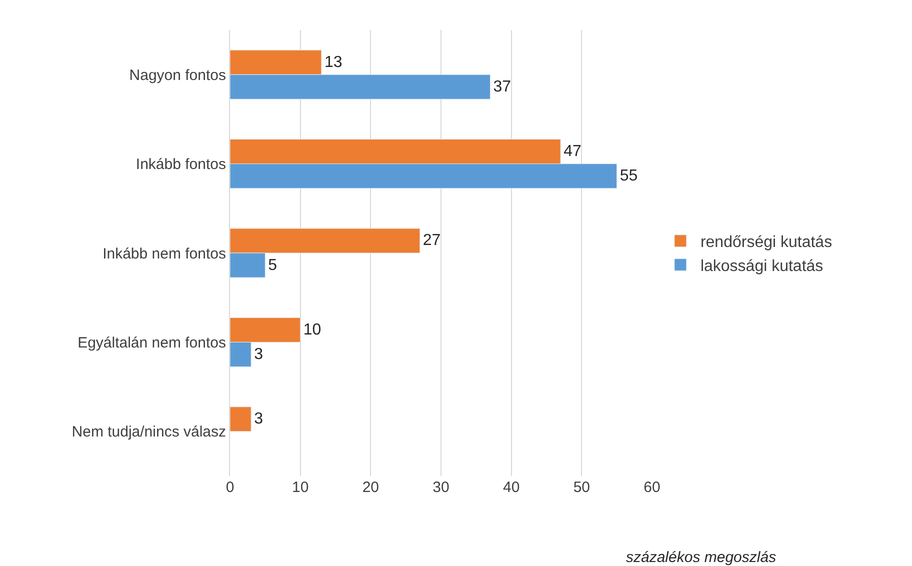 This screenshot has width=912, height=566. Describe the element at coordinates (581, 487) in the screenshot. I see `x-tick-label: 50` at that location.